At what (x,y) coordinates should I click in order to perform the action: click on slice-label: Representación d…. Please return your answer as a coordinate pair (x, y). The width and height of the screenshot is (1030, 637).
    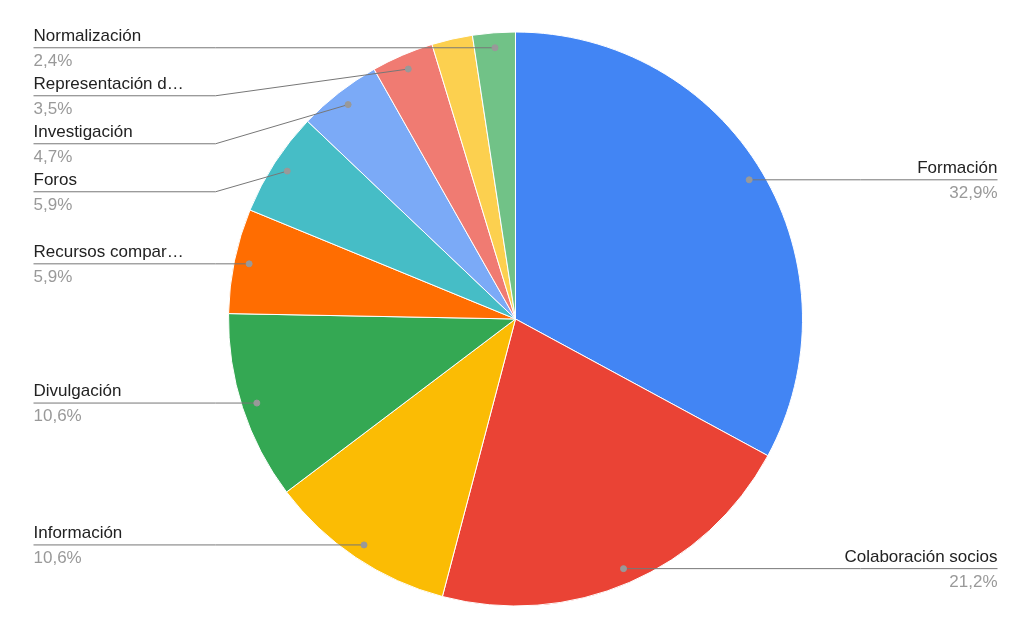
    Looking at the image, I should click on (108, 83).